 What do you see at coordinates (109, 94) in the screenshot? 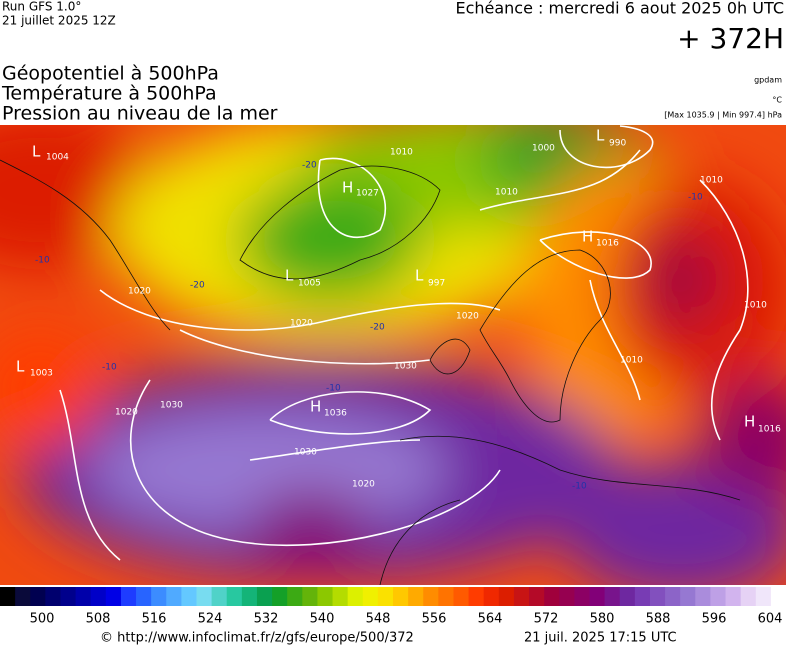
I see `field-title: Température à 500hPa` at bounding box center [109, 94].